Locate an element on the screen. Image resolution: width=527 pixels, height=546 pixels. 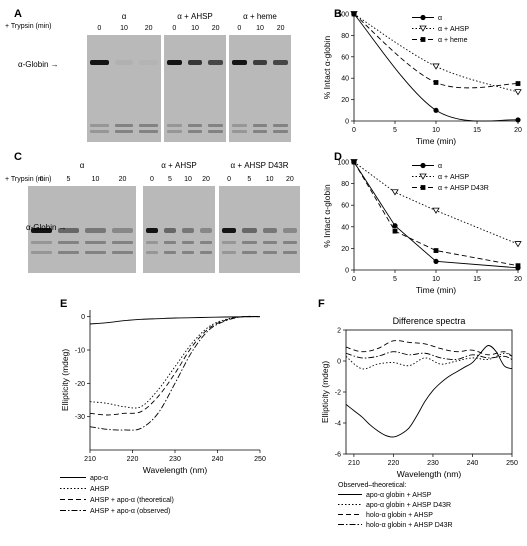
y-tick-label: -20 is located at coordinates (80, 384).